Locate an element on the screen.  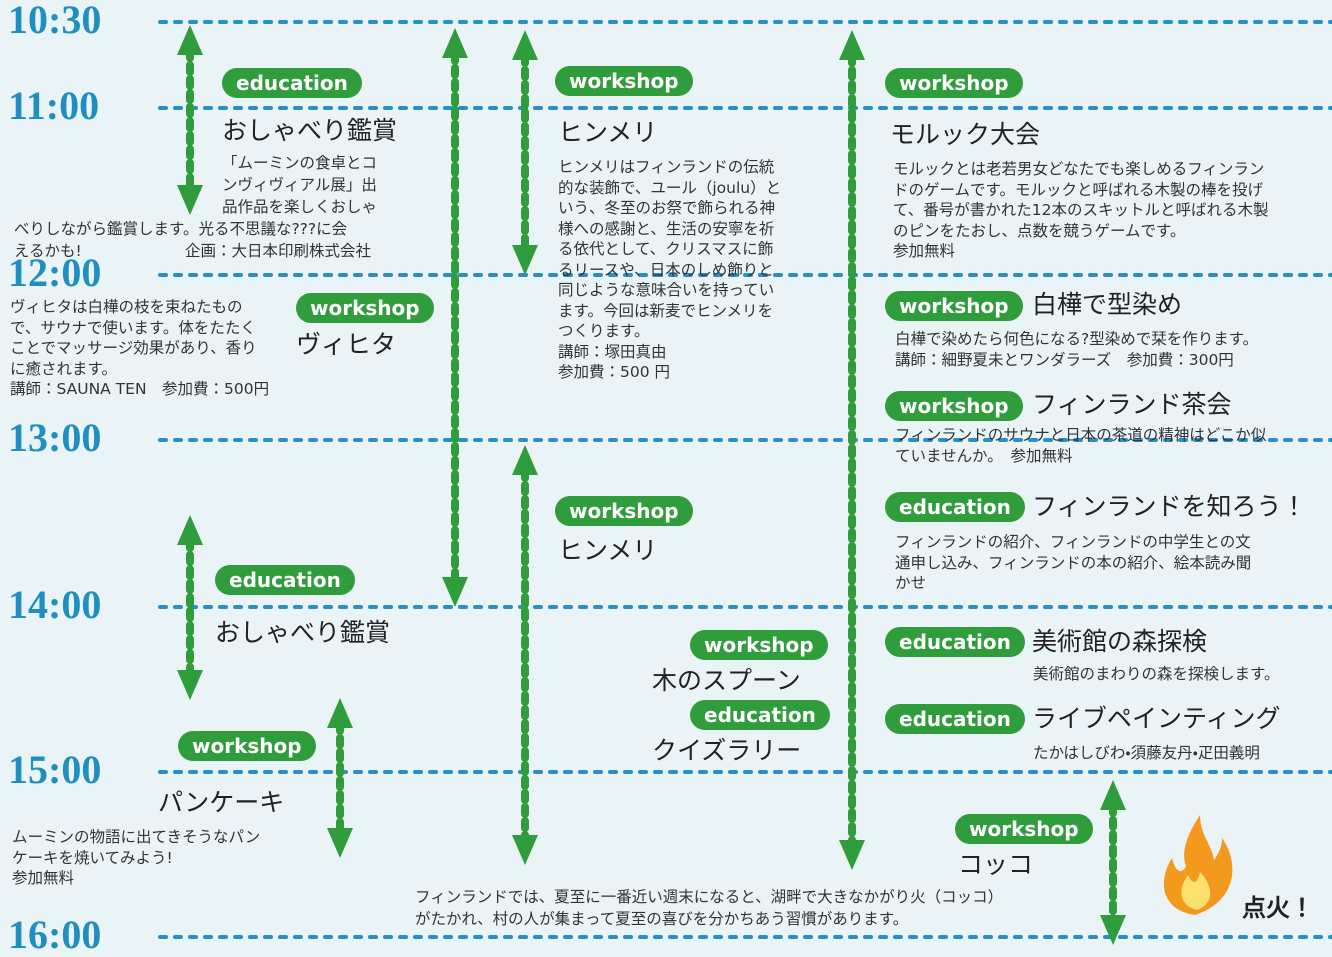
event-description: で、サウナで使います。体をたたく is located at coordinates (133, 327).